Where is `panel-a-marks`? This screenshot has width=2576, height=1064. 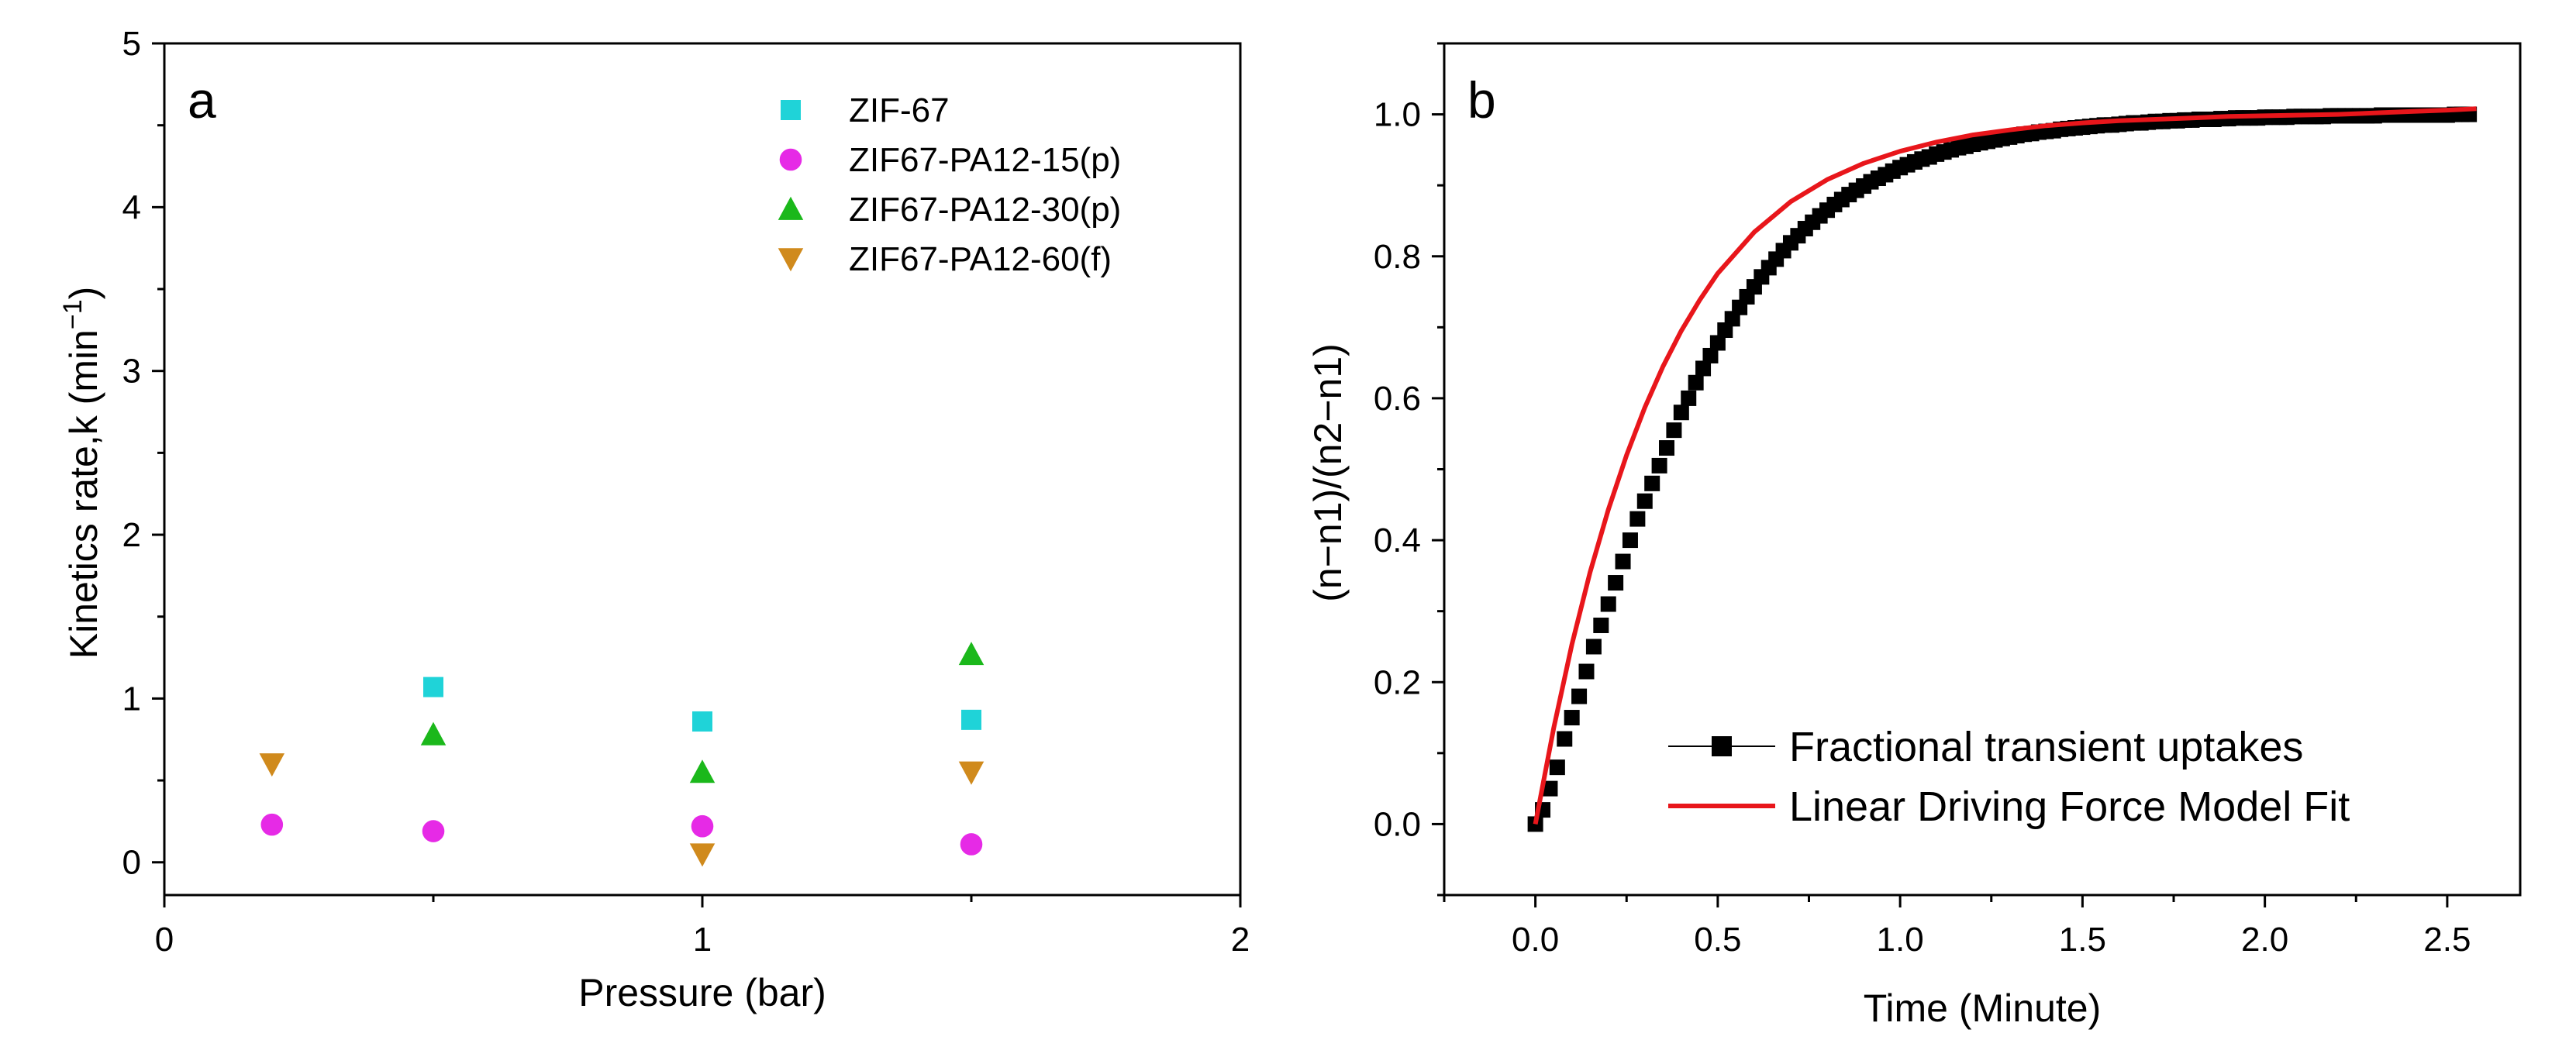 panel-a-marks is located at coordinates (622, 755).